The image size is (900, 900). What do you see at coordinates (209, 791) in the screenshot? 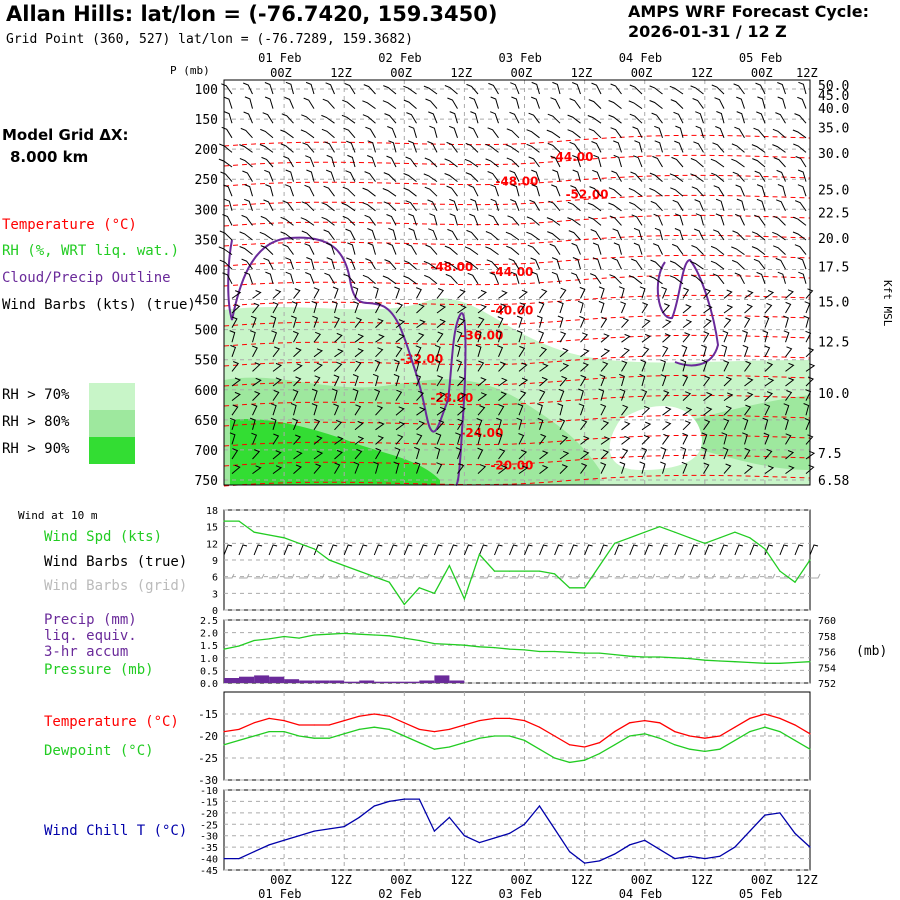
I see `chill-panel-tick: -10` at bounding box center [209, 791].